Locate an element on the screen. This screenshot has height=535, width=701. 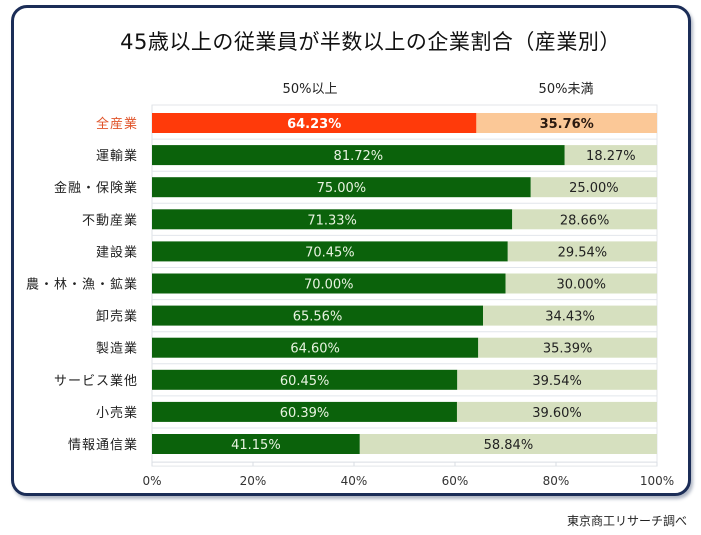
value-label-50-under: 39.54% is located at coordinates (557, 381).